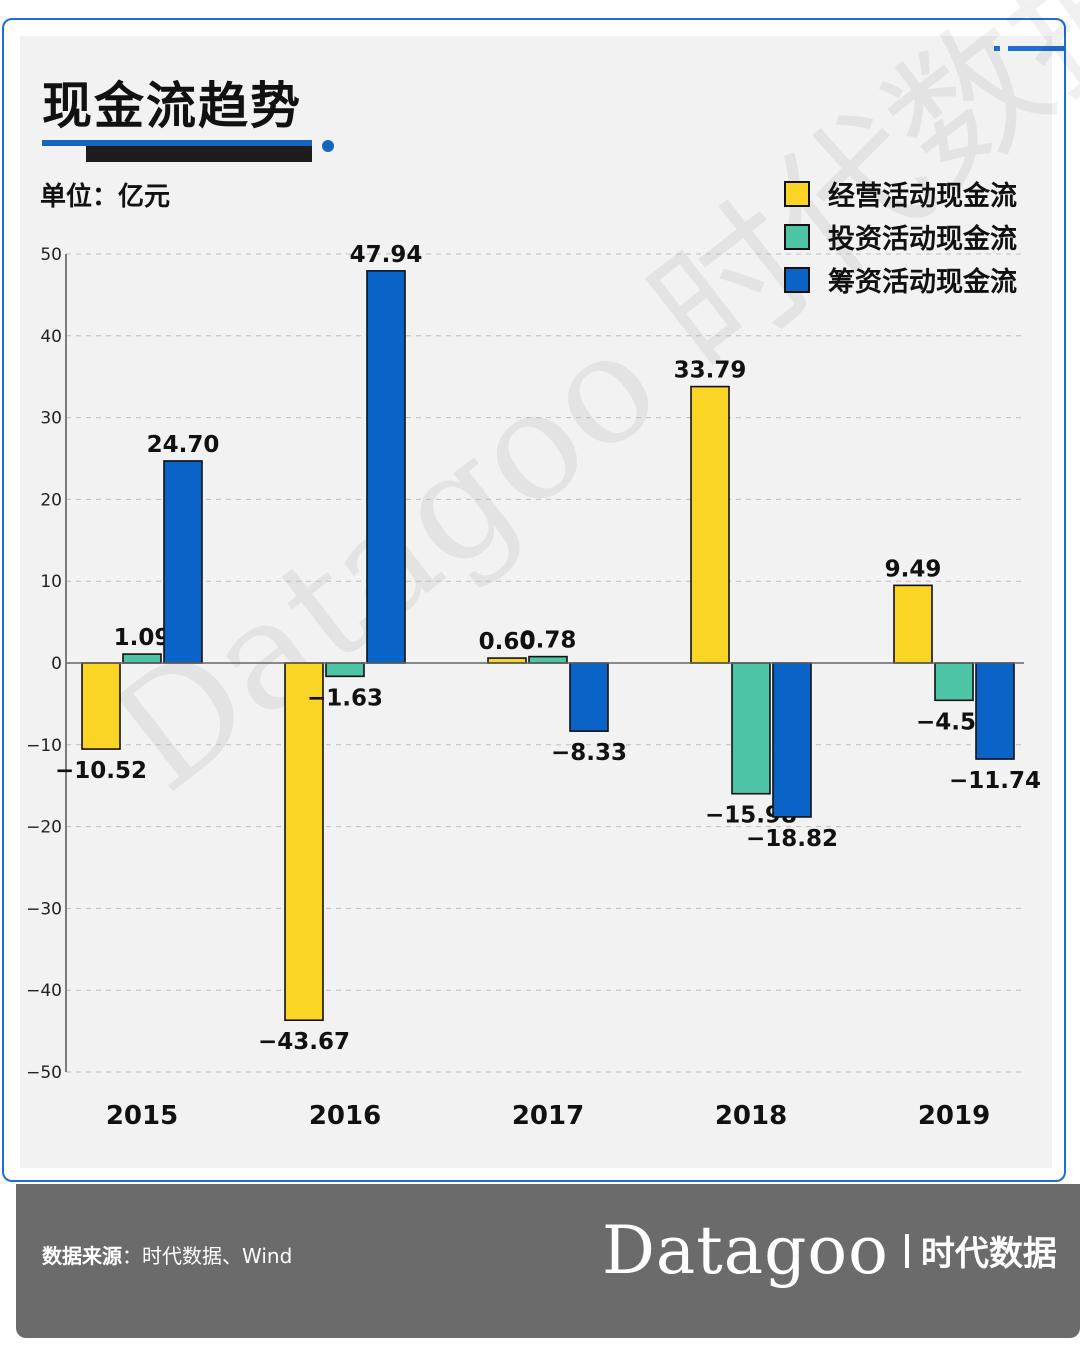  Describe the element at coordinates (142, 1116) in the screenshot. I see `x-category-label: 2015` at that location.